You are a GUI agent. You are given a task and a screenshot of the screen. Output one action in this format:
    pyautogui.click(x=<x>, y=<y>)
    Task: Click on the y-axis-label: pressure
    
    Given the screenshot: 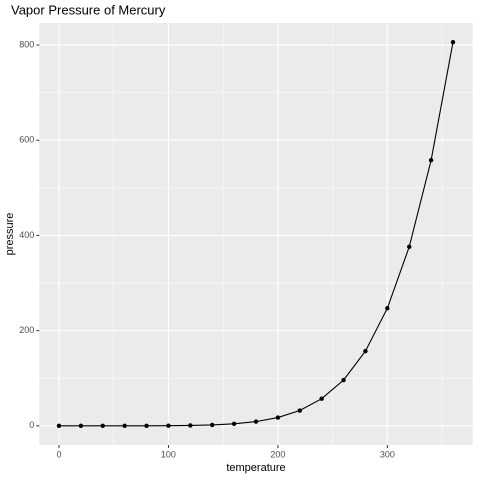 What is the action you would take?
    pyautogui.click(x=10, y=234)
    